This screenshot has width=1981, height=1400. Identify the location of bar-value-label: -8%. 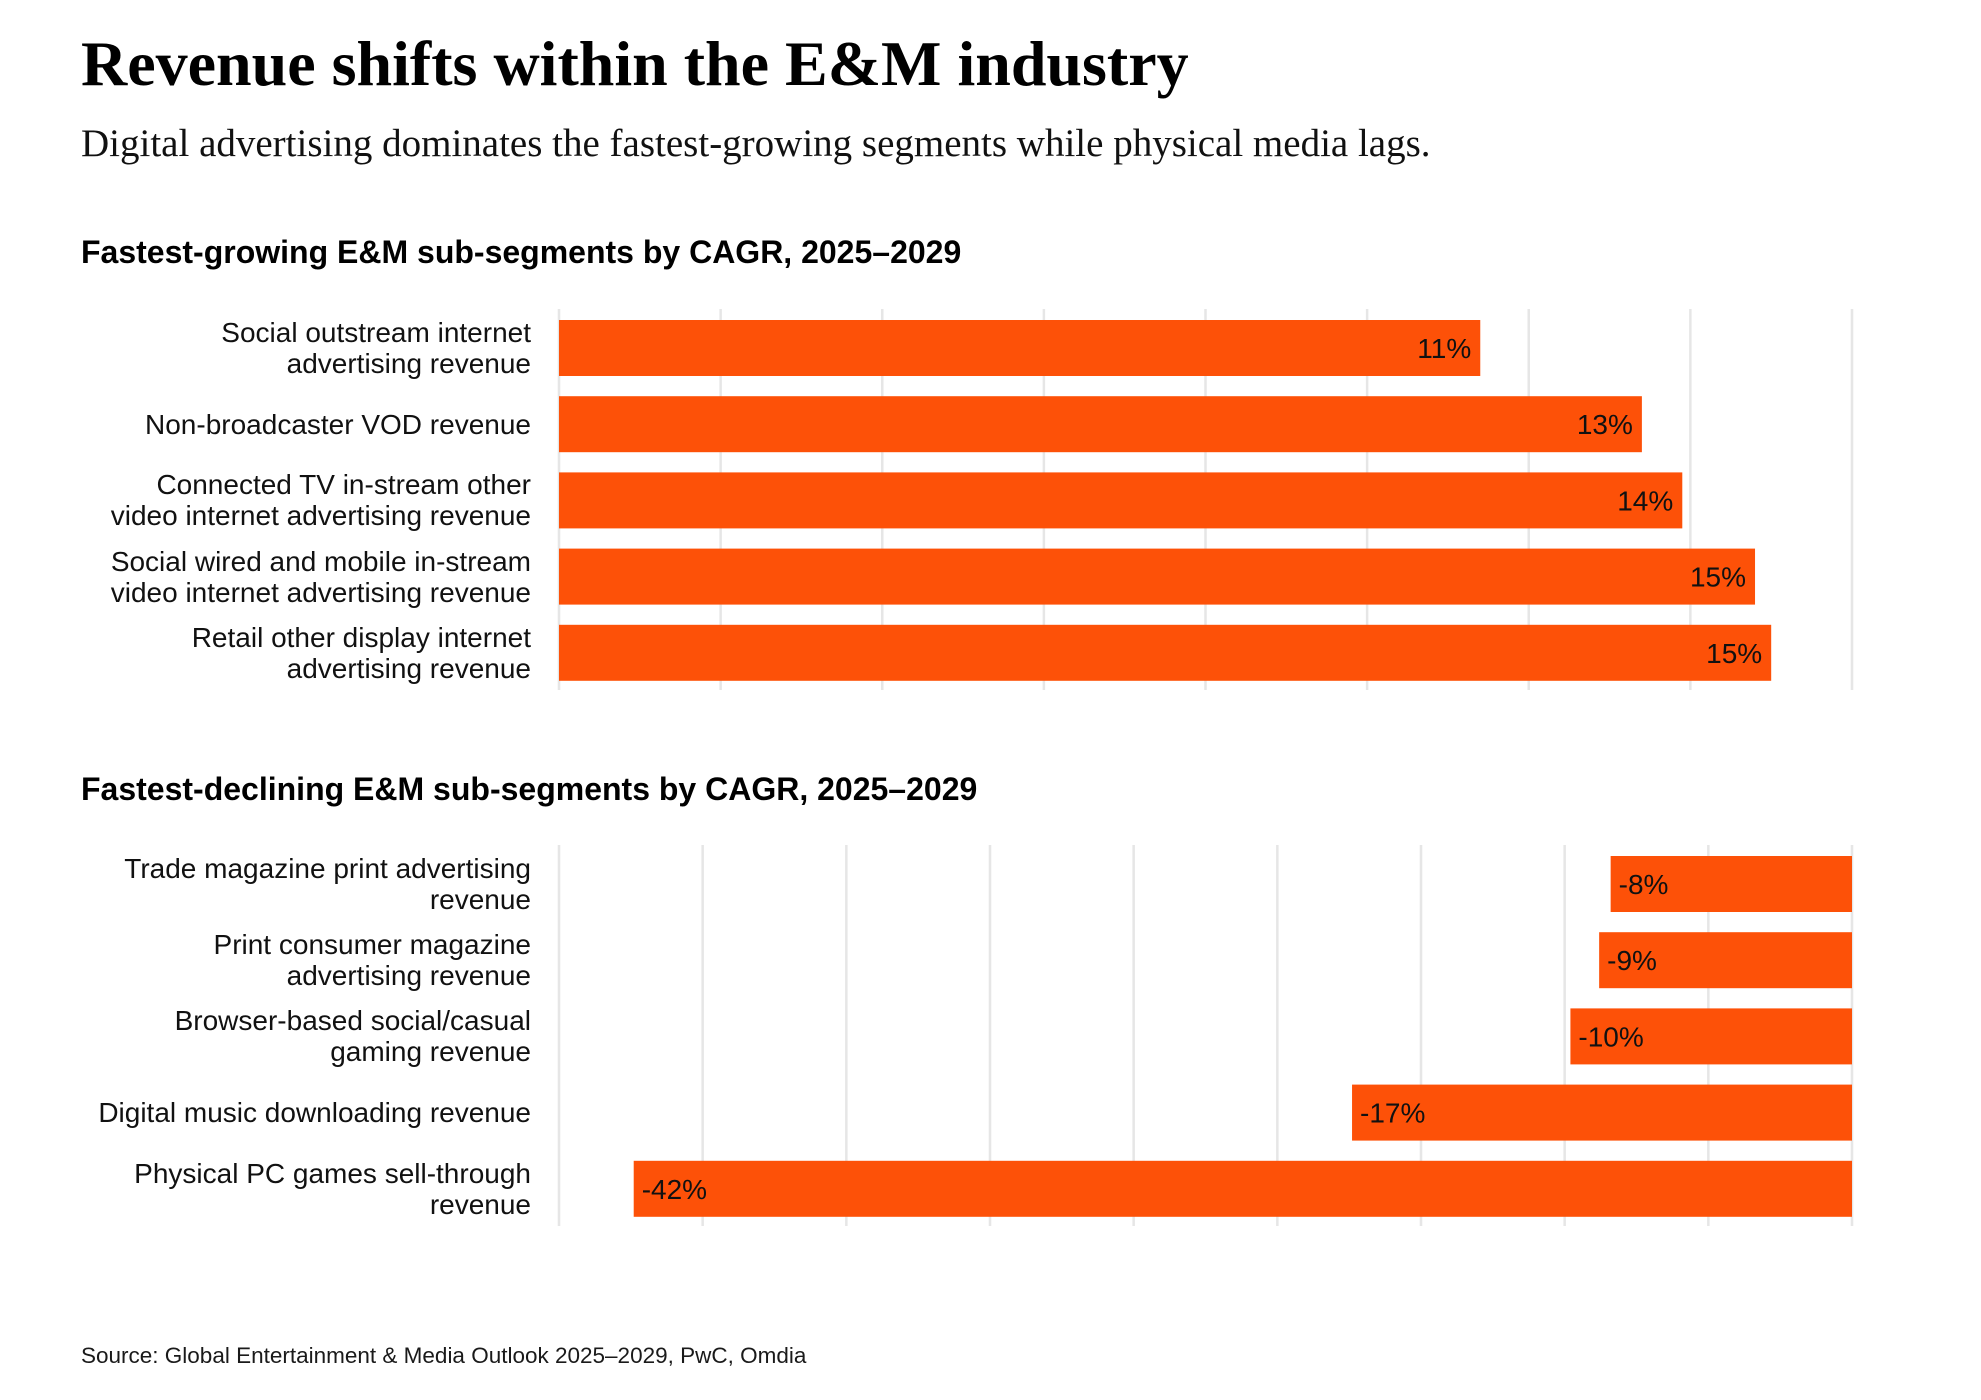
(1644, 884).